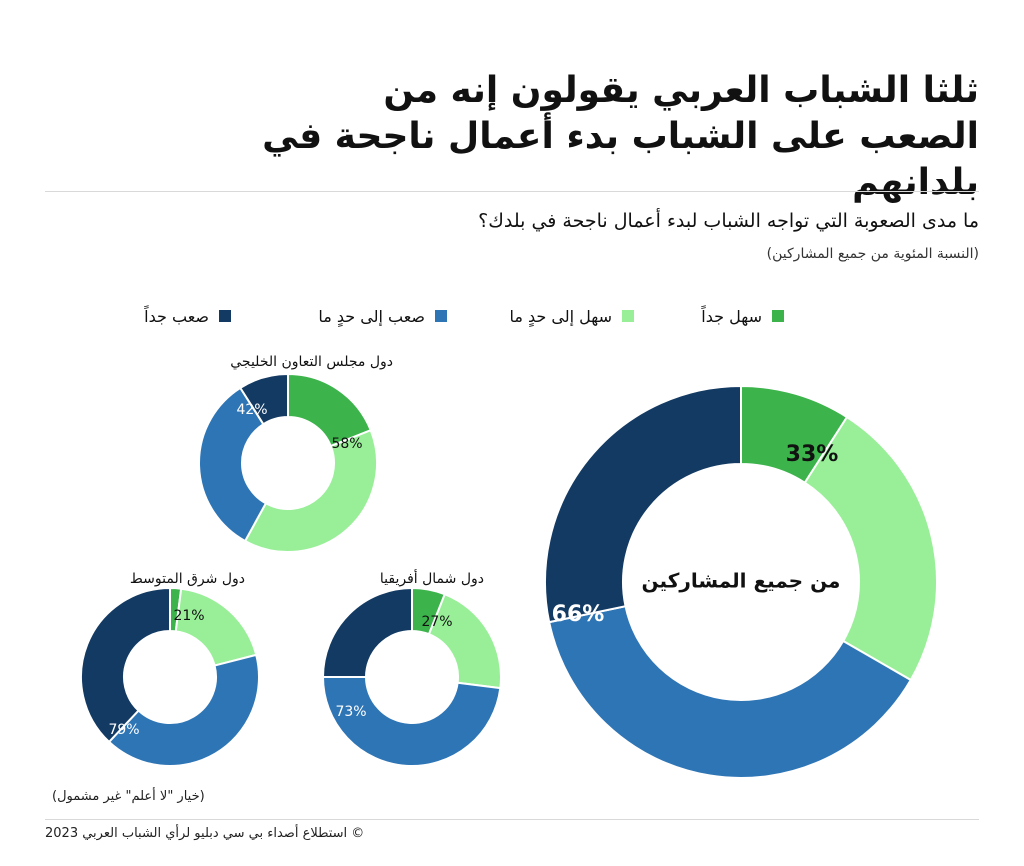 The image size is (1024, 866). I want to click on data-label-easy: 33%, so click(812, 454).